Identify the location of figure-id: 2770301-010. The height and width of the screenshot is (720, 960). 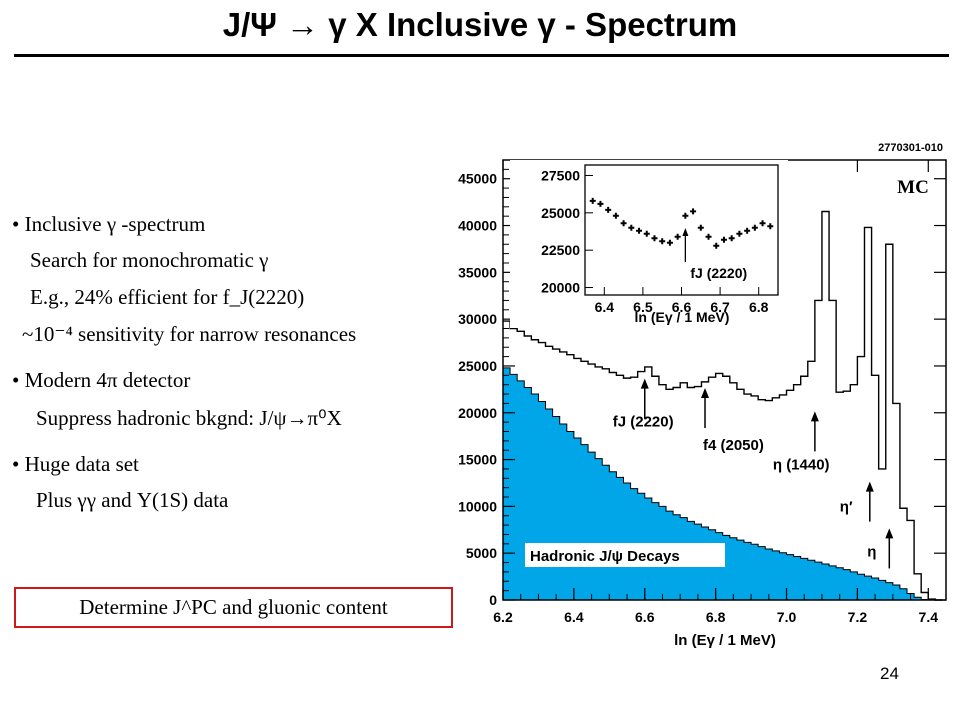
(910, 148).